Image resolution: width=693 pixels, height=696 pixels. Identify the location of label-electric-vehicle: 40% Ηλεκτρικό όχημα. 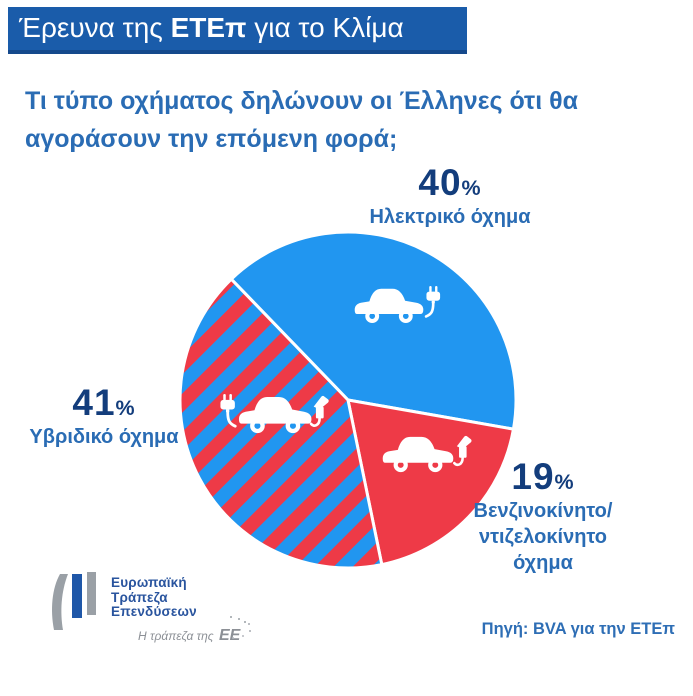
(450, 197).